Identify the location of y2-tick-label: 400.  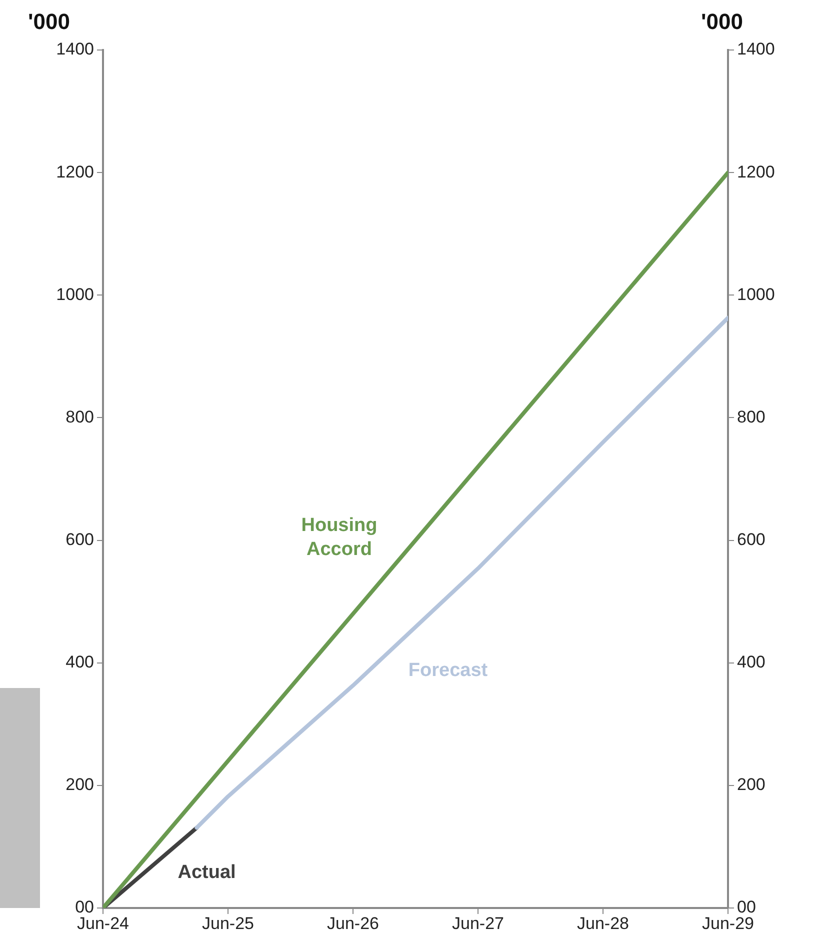
(751, 662).